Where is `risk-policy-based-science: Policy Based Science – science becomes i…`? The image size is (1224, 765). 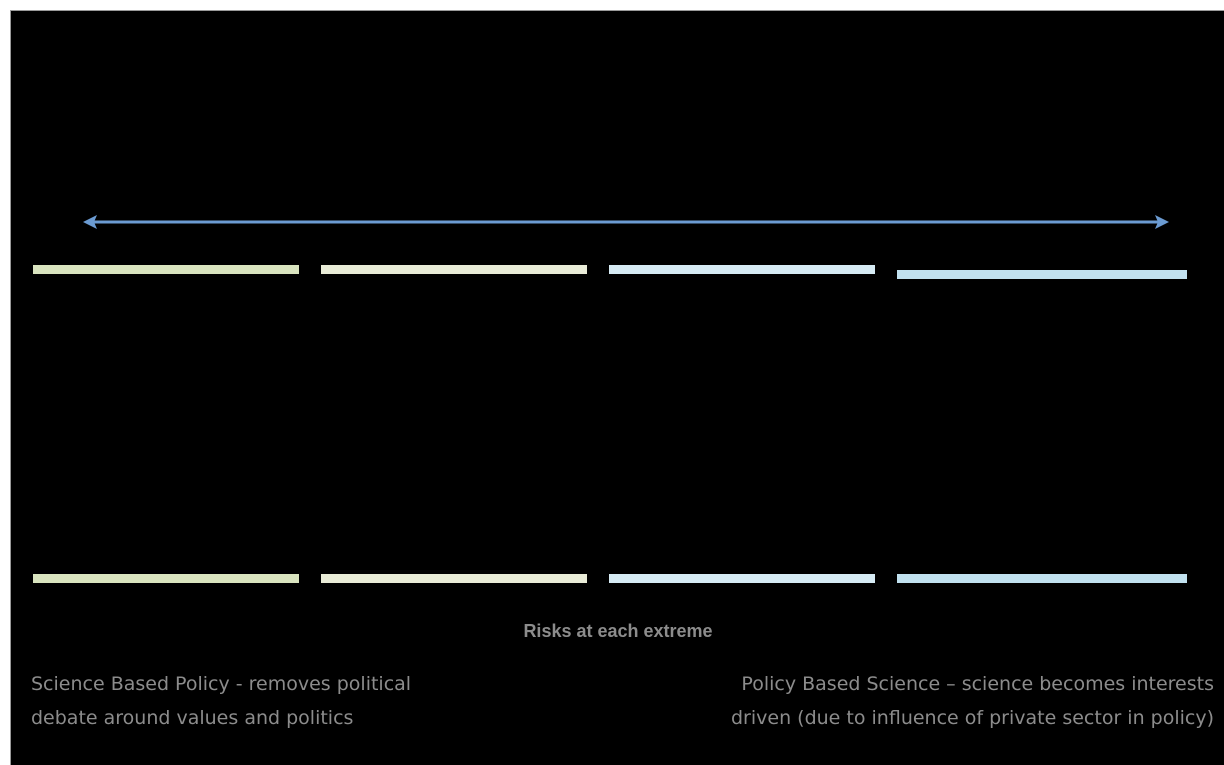
risk-policy-based-science: Policy Based Science – science becomes i… is located at coordinates (972, 701).